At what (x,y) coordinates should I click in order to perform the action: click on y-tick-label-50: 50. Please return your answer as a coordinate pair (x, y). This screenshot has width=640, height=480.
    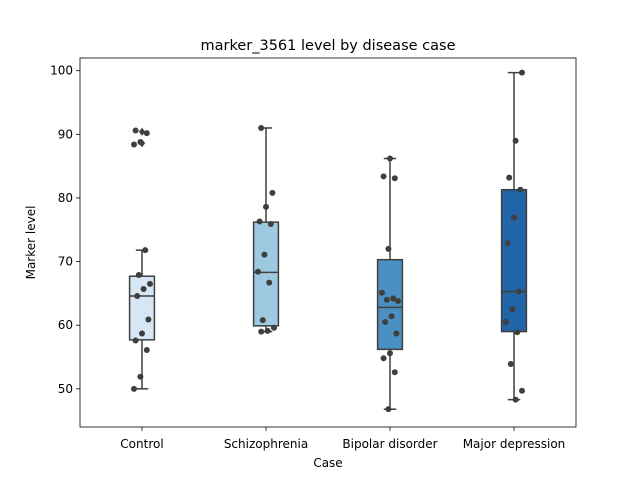
    Looking at the image, I should click on (65, 389).